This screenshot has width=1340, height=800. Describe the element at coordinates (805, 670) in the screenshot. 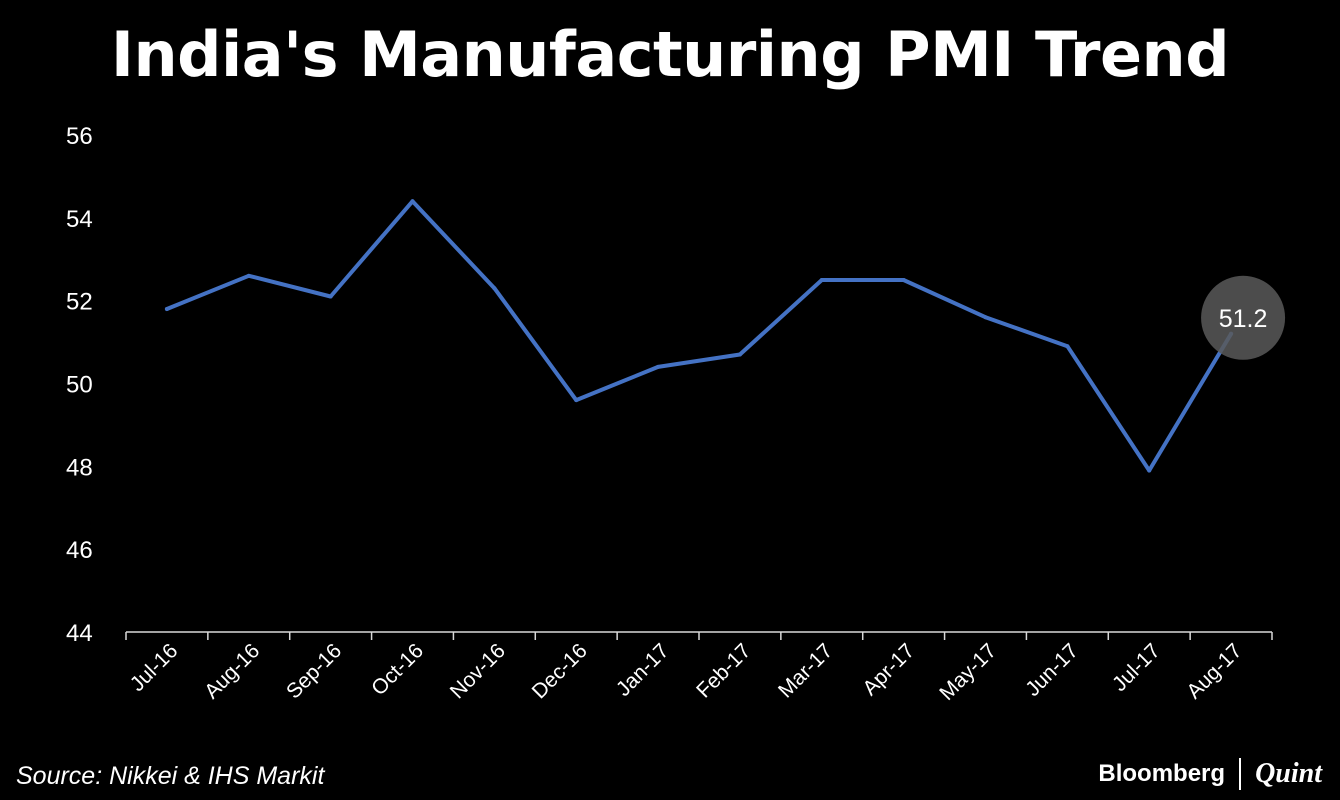

I see `x-tick-label: Mar-17` at that location.